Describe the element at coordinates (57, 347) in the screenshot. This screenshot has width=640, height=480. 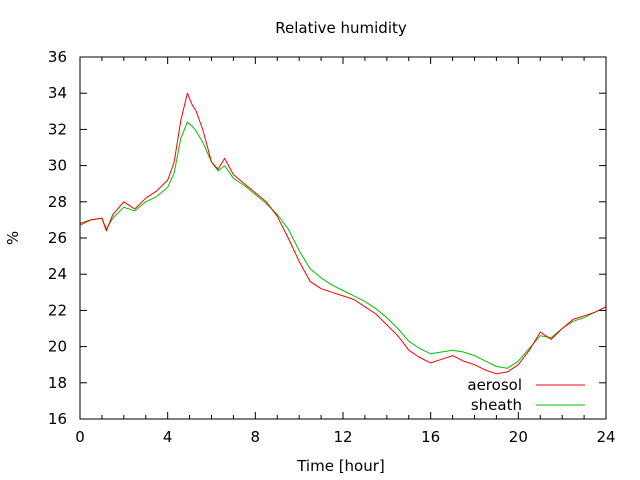
I see `y-tick-label: 20` at that location.